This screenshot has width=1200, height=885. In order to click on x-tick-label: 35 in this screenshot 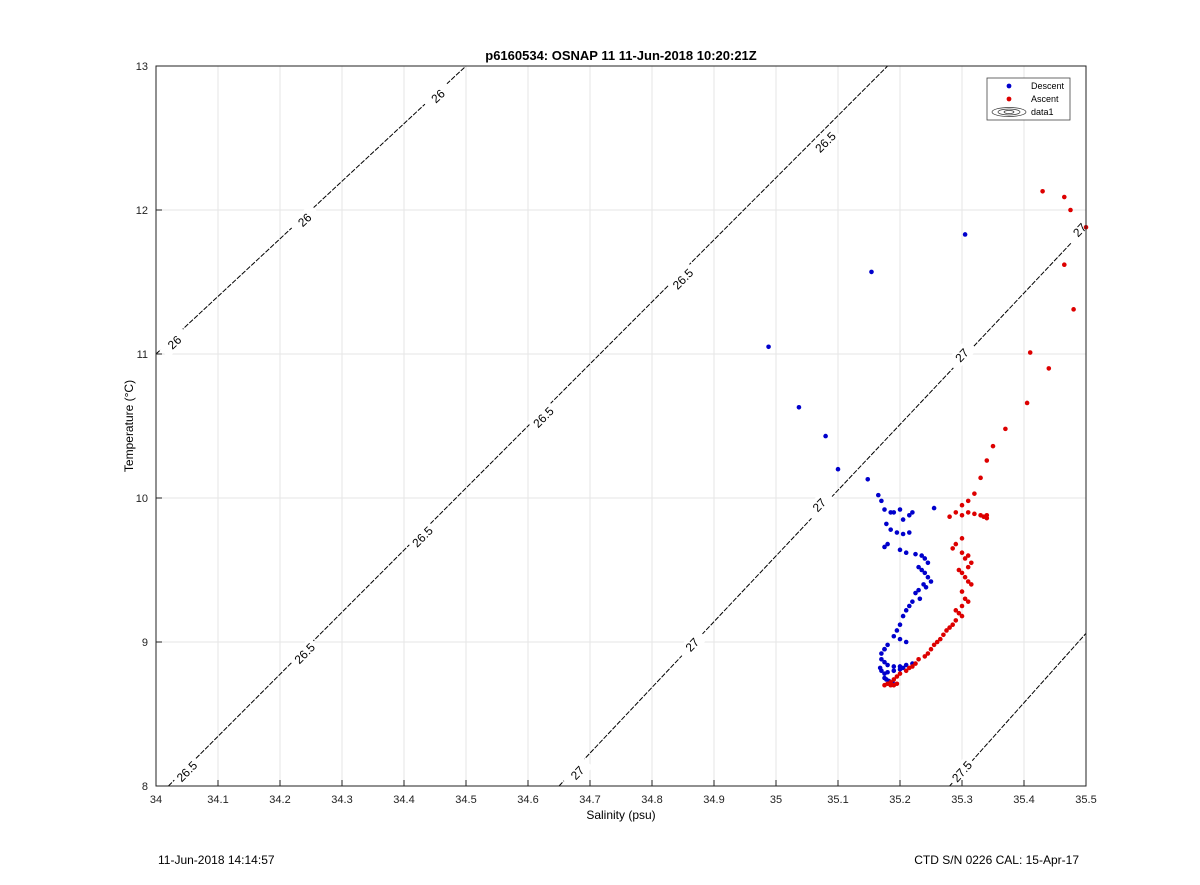, I will do `click(776, 800)`.